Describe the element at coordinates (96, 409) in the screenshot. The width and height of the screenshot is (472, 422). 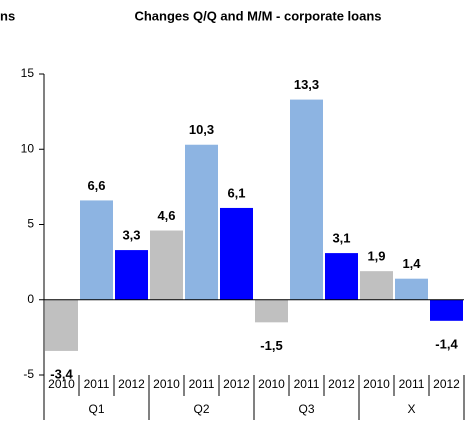
I see `x-group-label: Q1` at that location.